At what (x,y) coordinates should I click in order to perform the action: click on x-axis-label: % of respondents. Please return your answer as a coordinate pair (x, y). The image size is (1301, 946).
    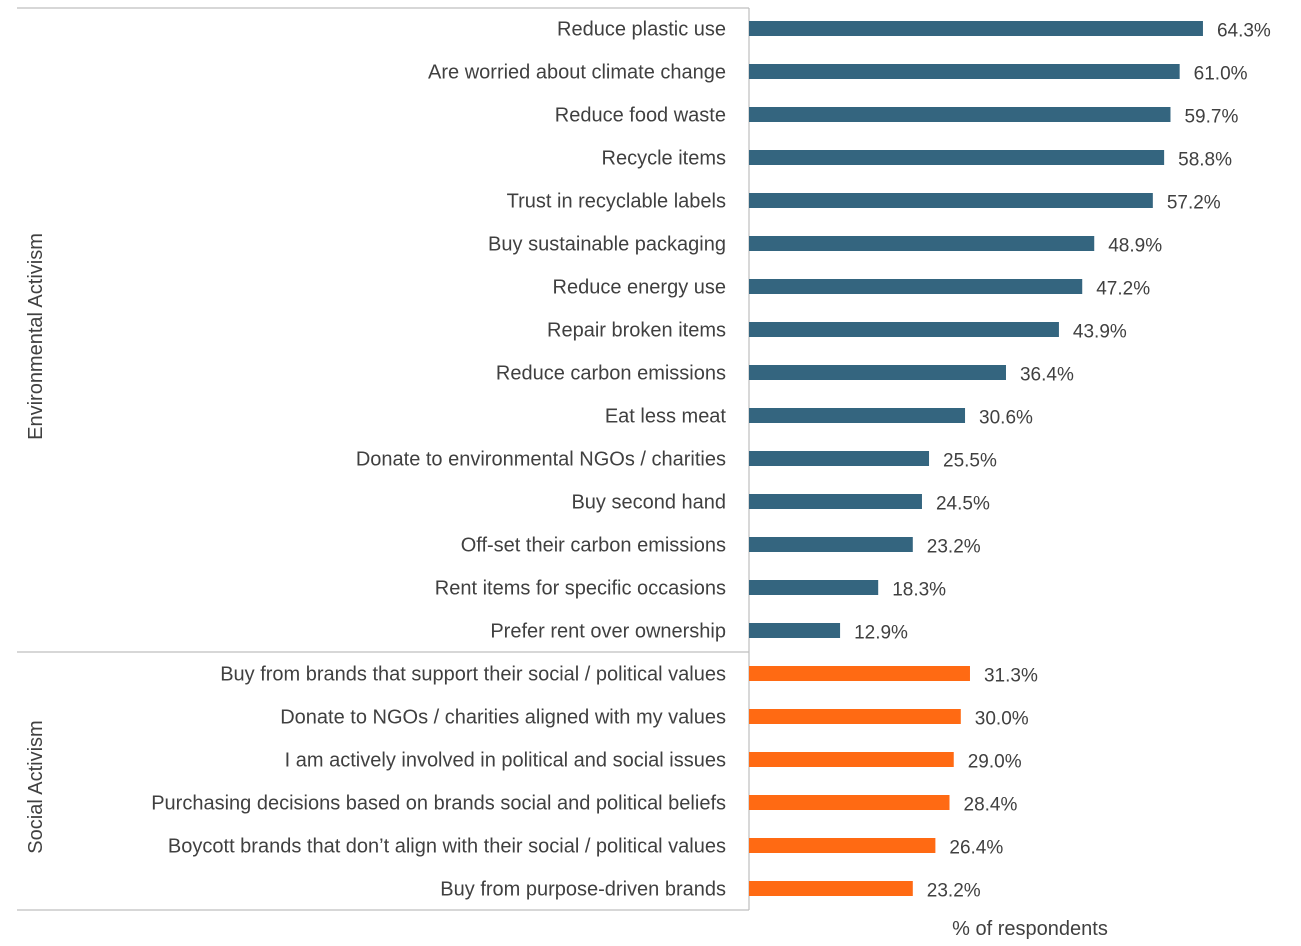
    Looking at the image, I should click on (1030, 929).